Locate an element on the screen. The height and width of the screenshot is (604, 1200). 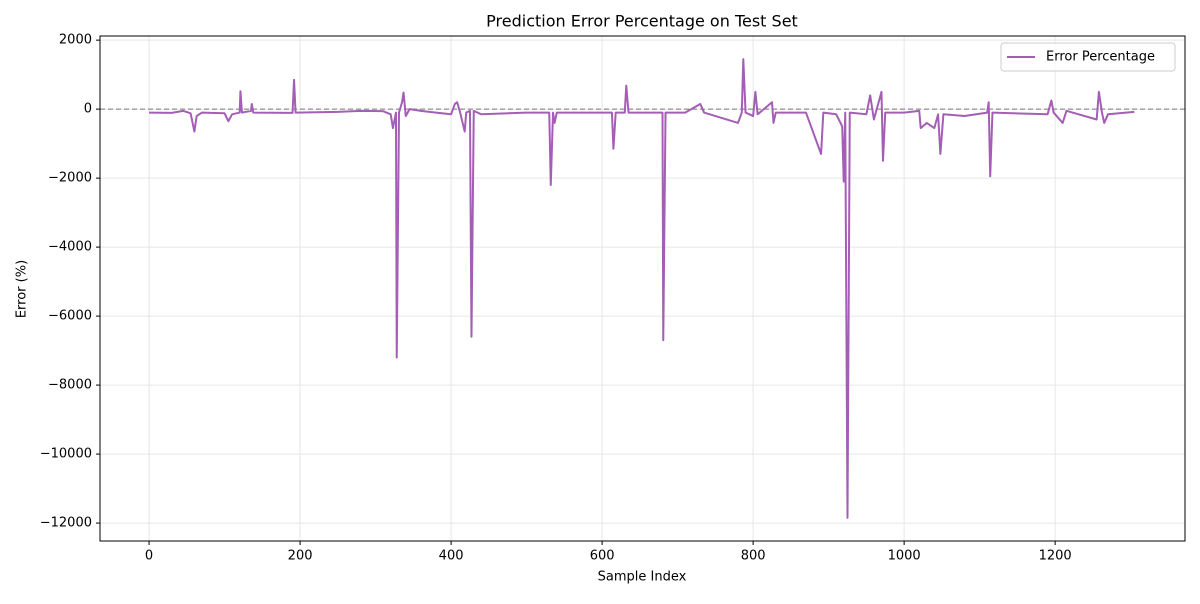
x-tick-label: 1000 is located at coordinates (904, 556).